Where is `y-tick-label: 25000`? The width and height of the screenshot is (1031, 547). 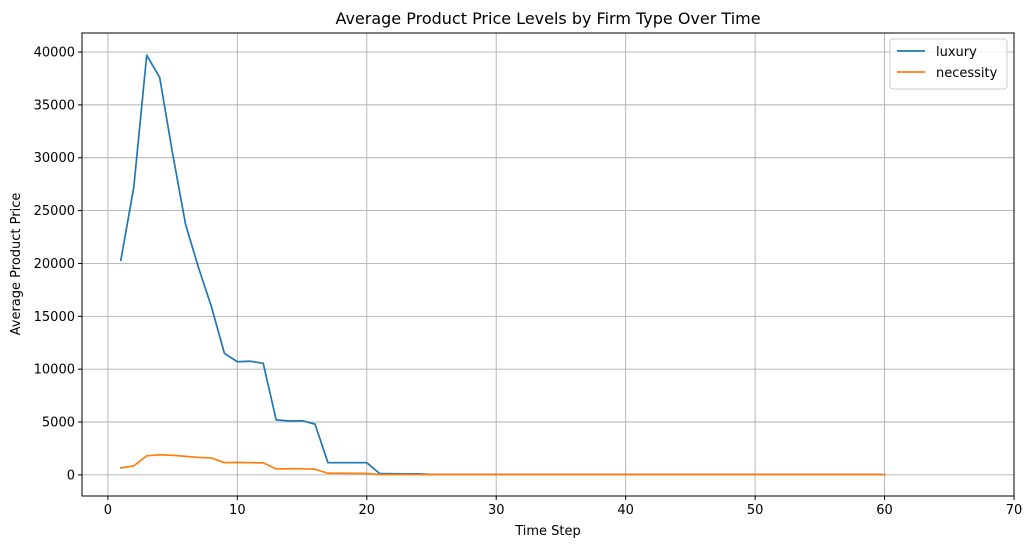 y-tick-label: 25000 is located at coordinates (54, 211).